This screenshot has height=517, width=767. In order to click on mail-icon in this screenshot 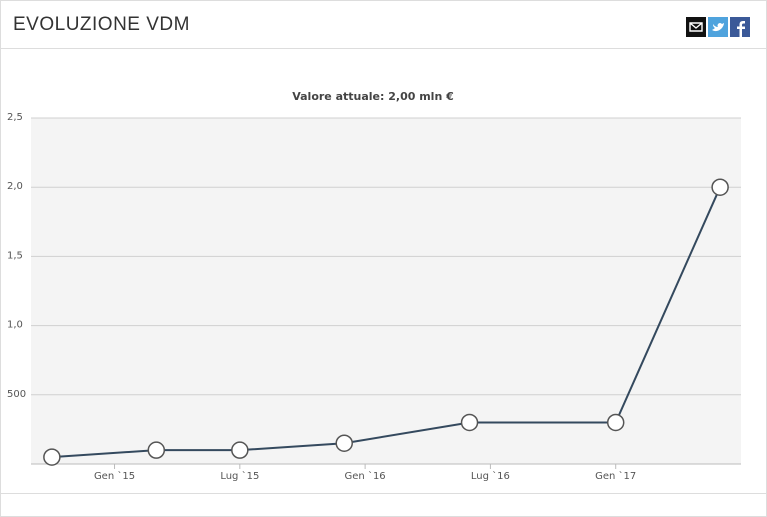, I will do `click(696, 27)`.